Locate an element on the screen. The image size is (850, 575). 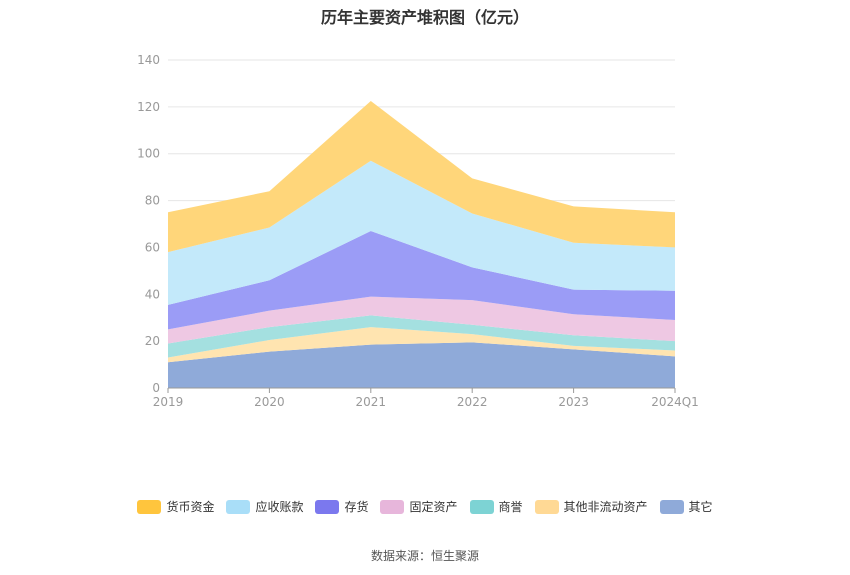
y-tick-label: 60 is located at coordinates (152, 247).